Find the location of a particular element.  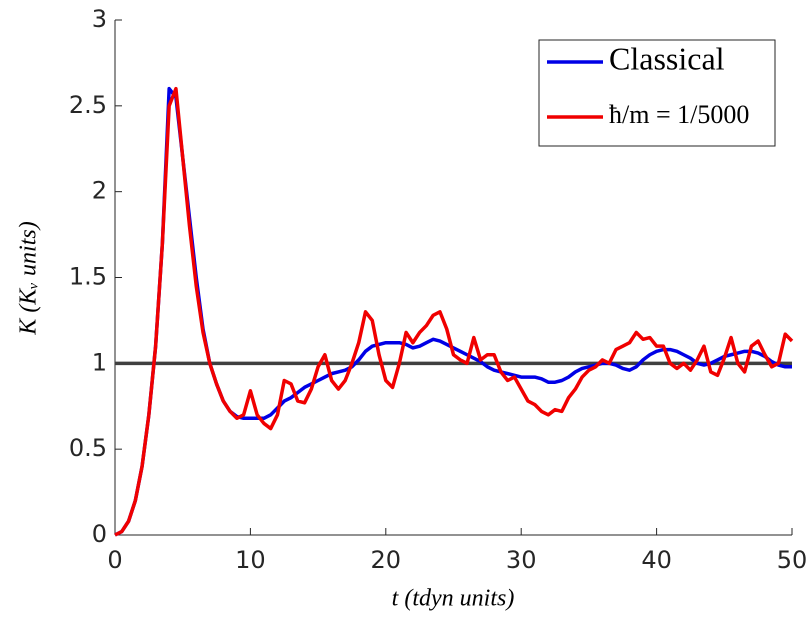

legend-box is located at coordinates (657, 93).